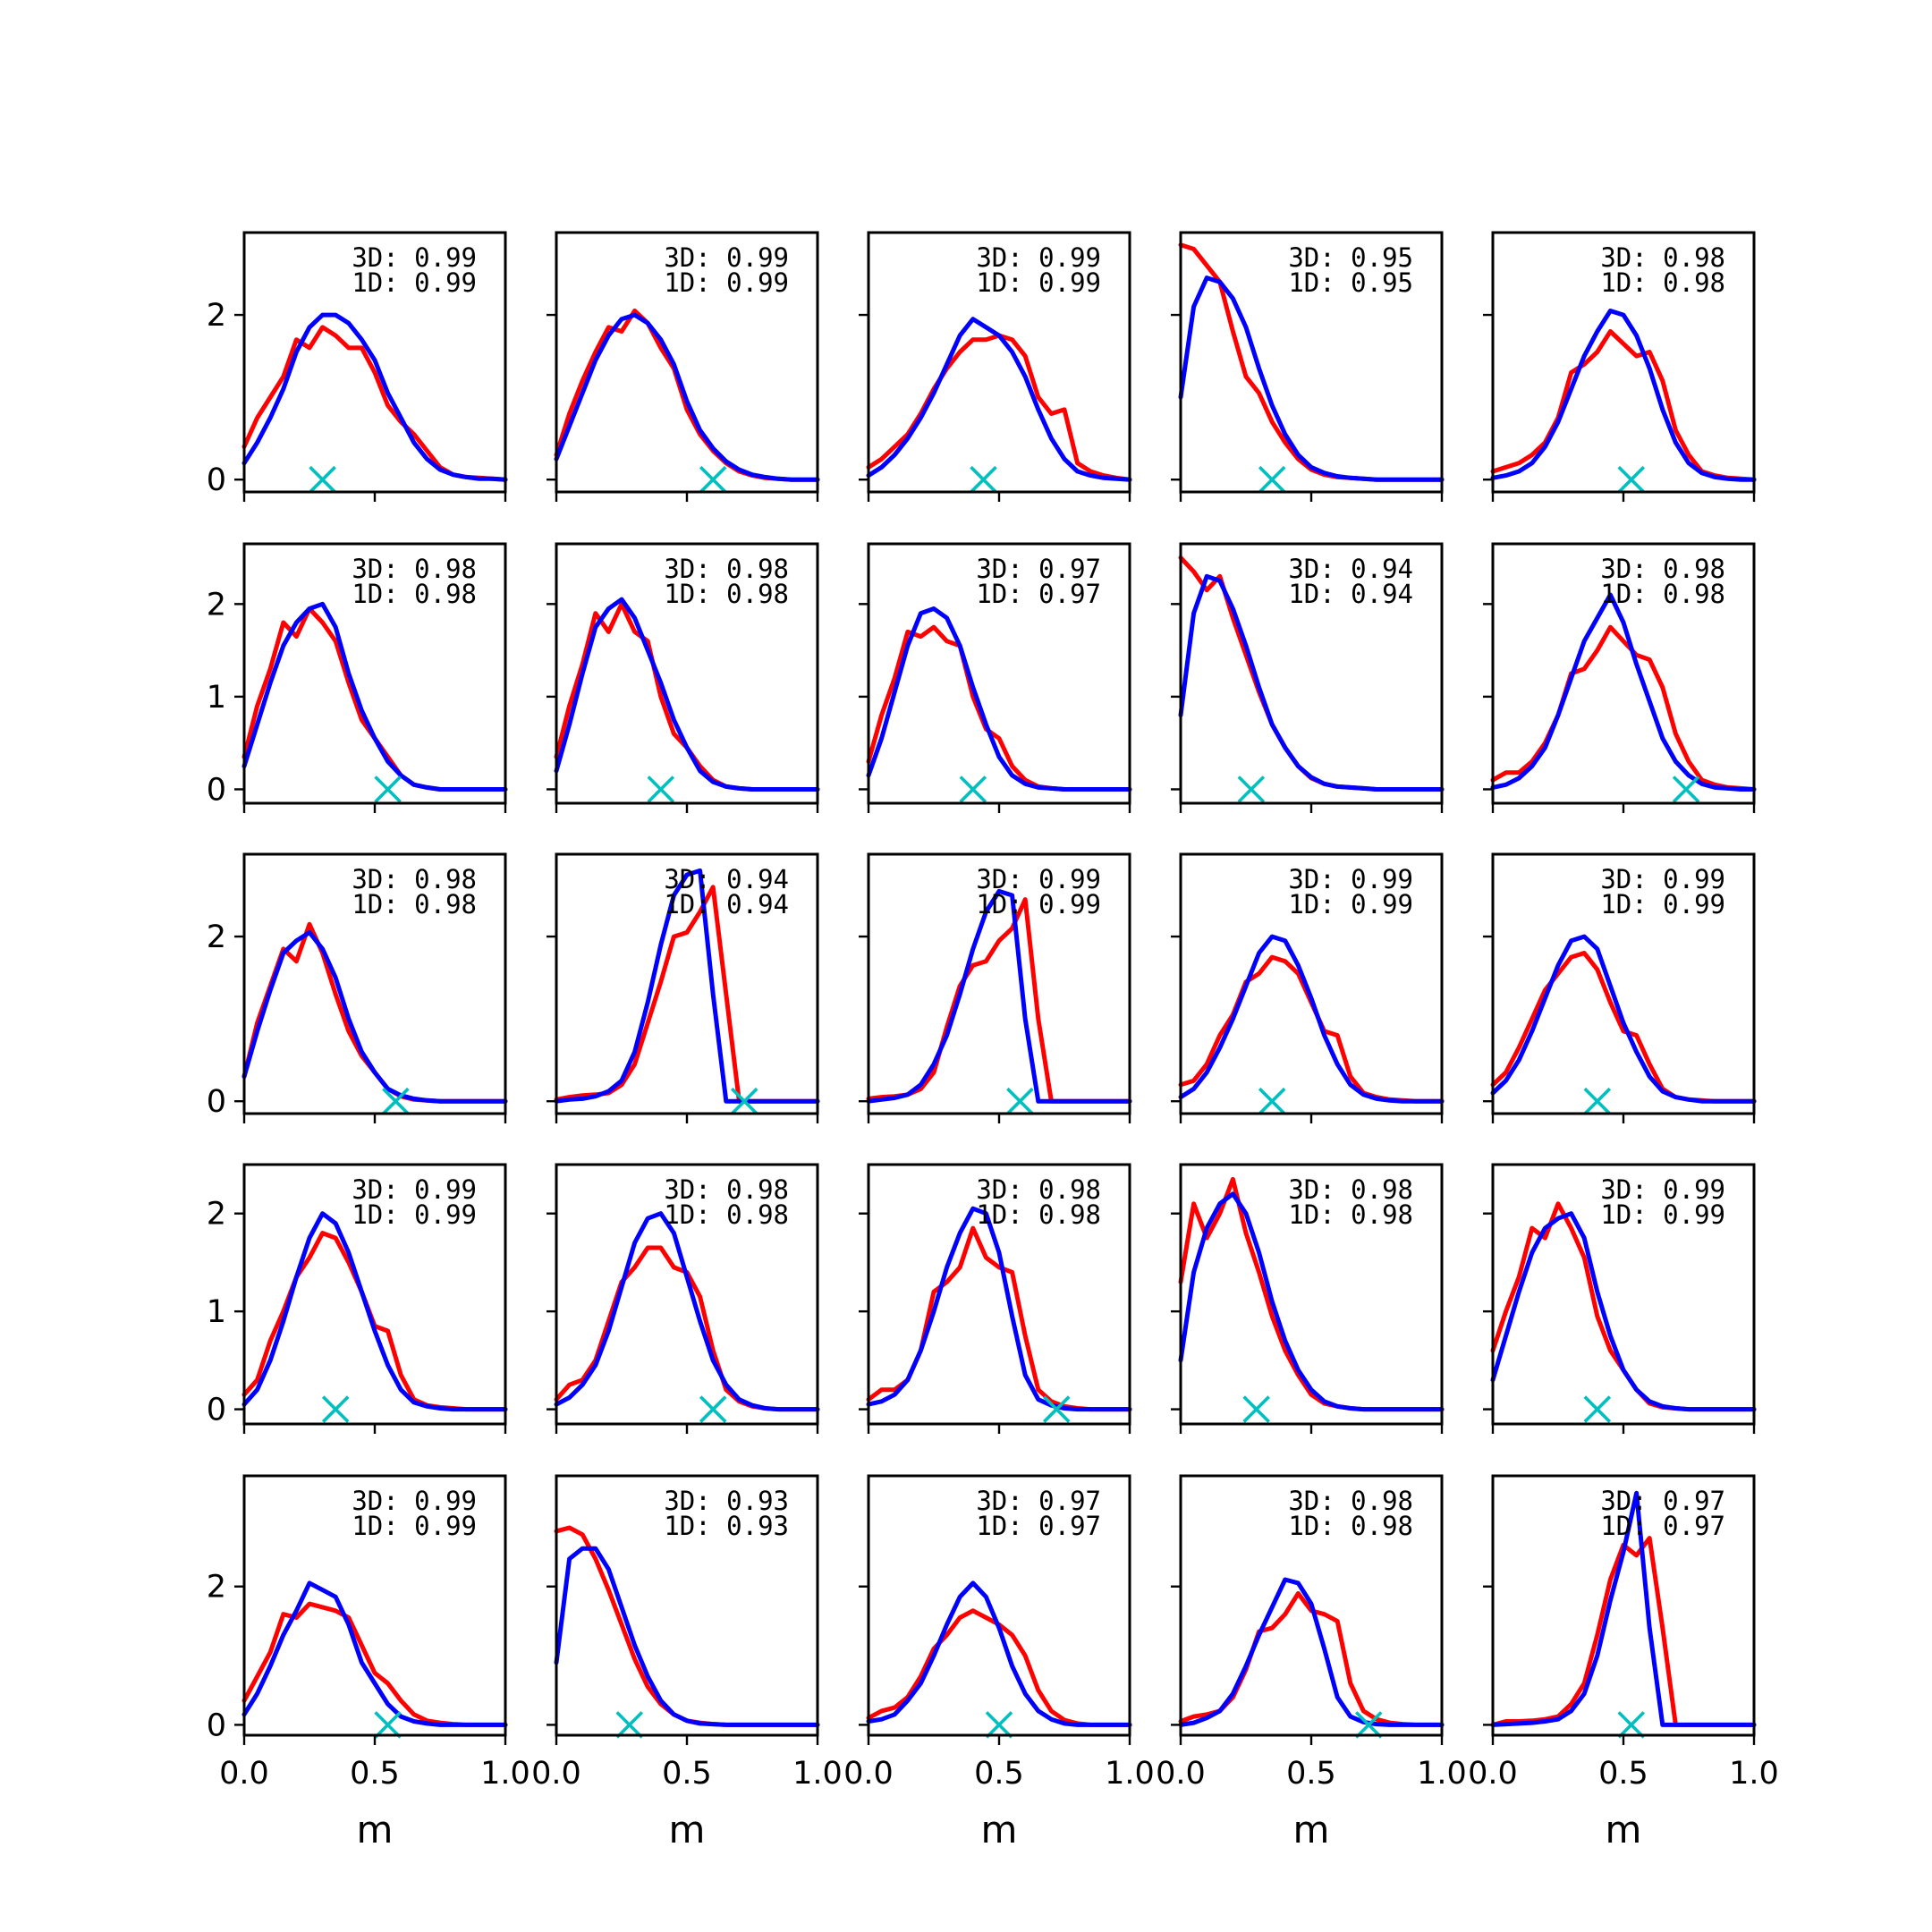  Describe the element at coordinates (1350, 257) in the screenshot. I see `annotation-3d: 3D: 0.95` at that location.